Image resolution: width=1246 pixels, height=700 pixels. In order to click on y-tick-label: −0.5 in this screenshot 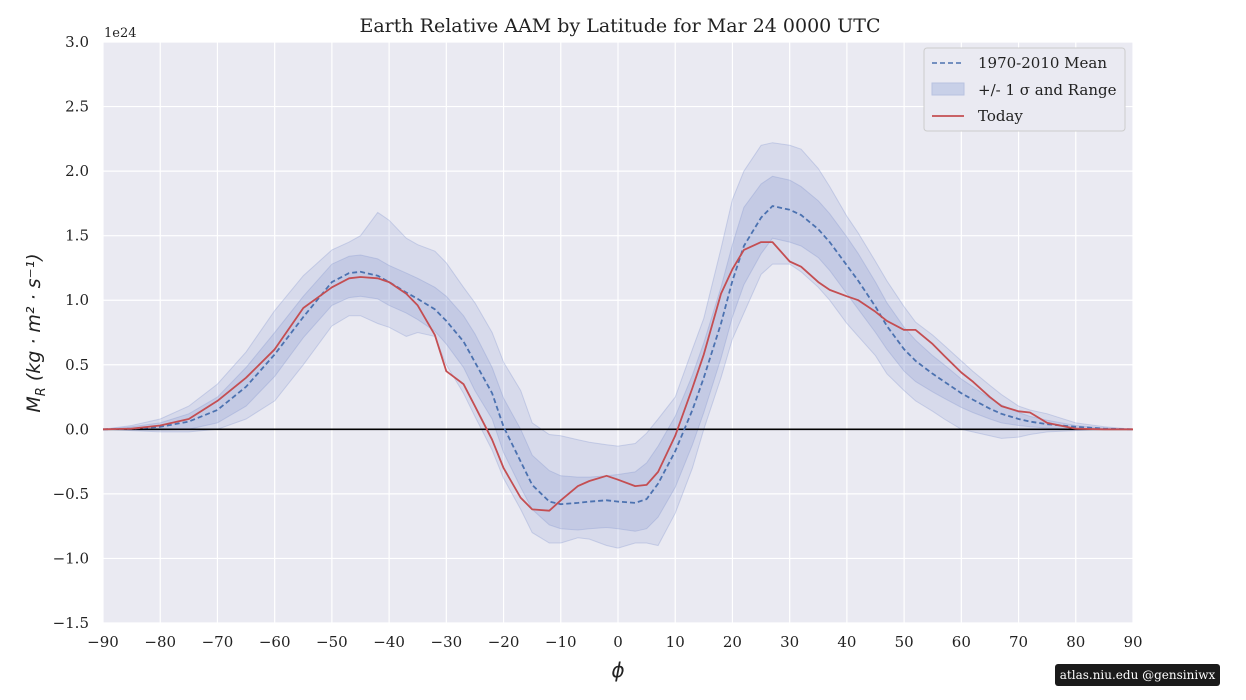, I will do `click(71, 494)`.